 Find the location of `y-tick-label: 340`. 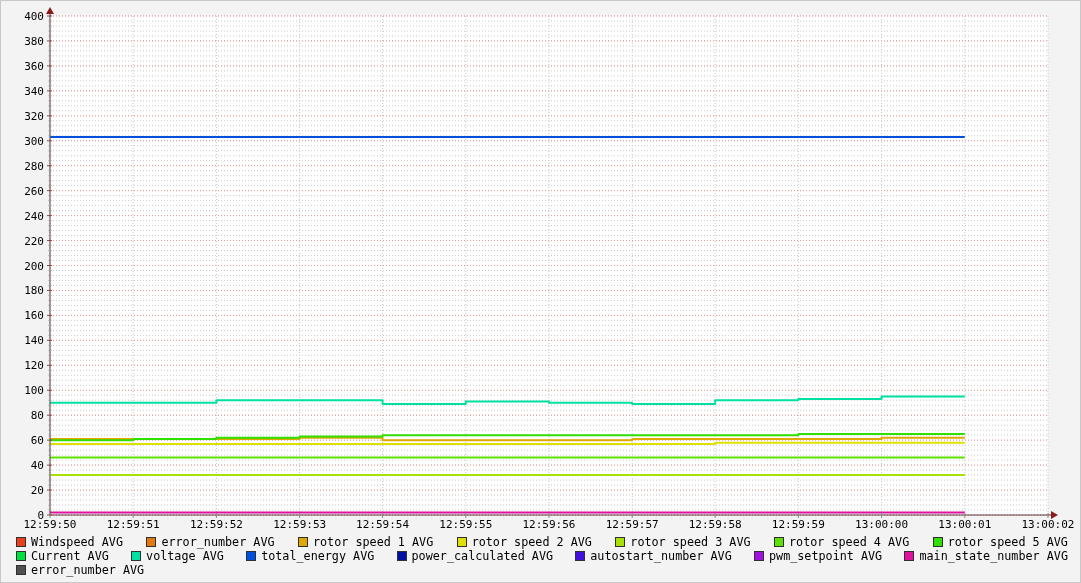

y-tick-label: 340 is located at coordinates (34, 91).